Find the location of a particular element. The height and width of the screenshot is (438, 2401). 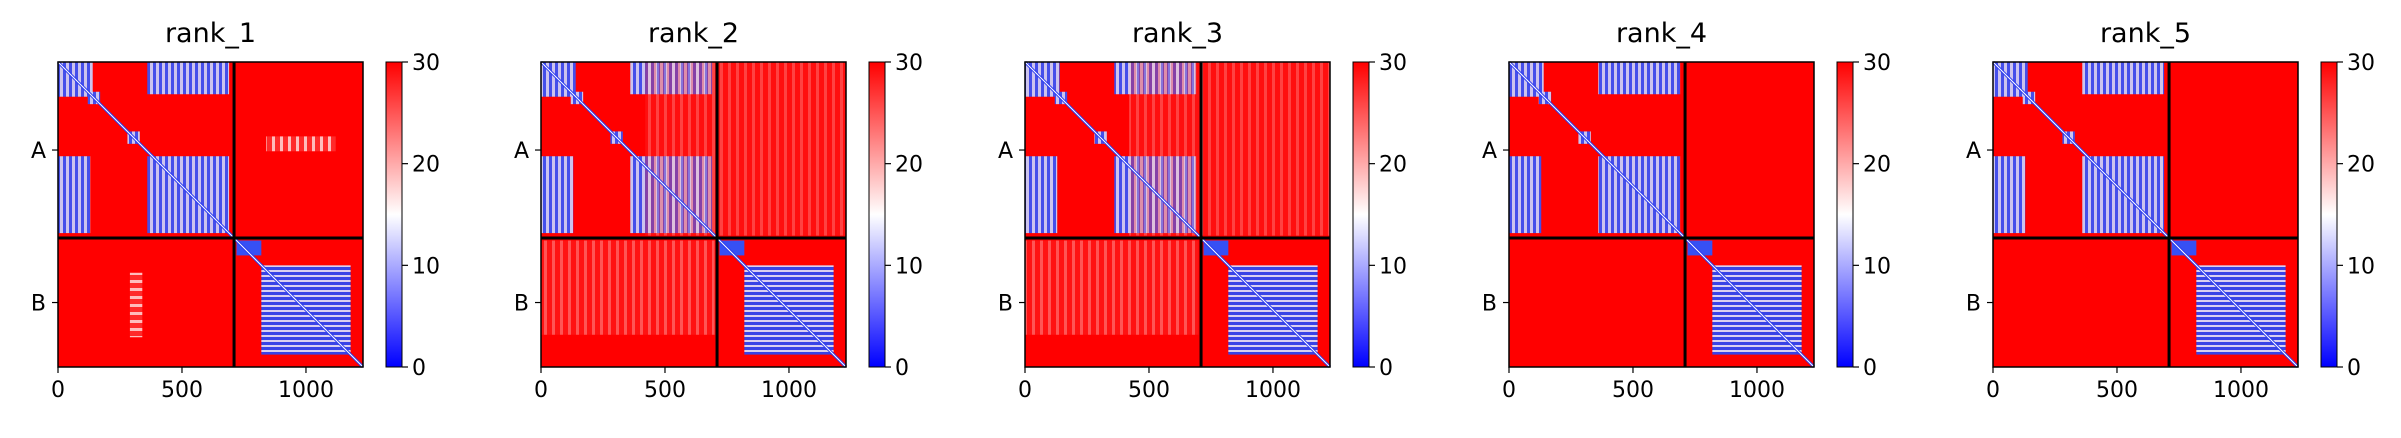

panel-title: rank_3 is located at coordinates (1177, 33).